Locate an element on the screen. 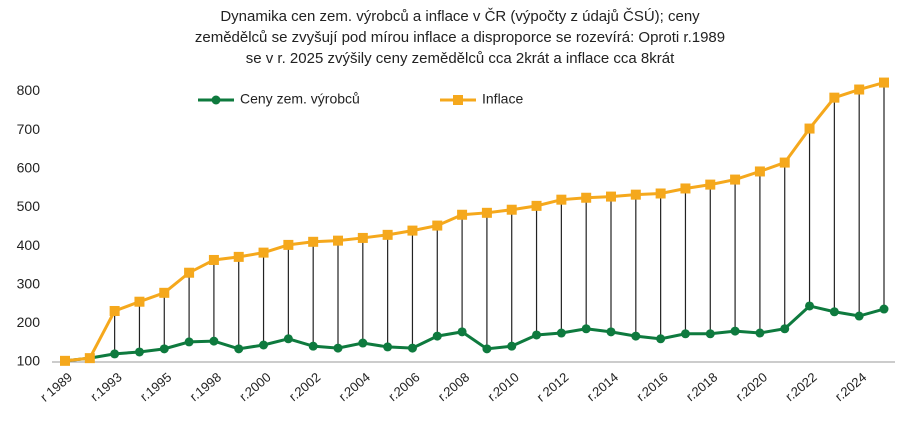 This screenshot has height=435, width=908. y-tick-label: 600 is located at coordinates (29, 167).